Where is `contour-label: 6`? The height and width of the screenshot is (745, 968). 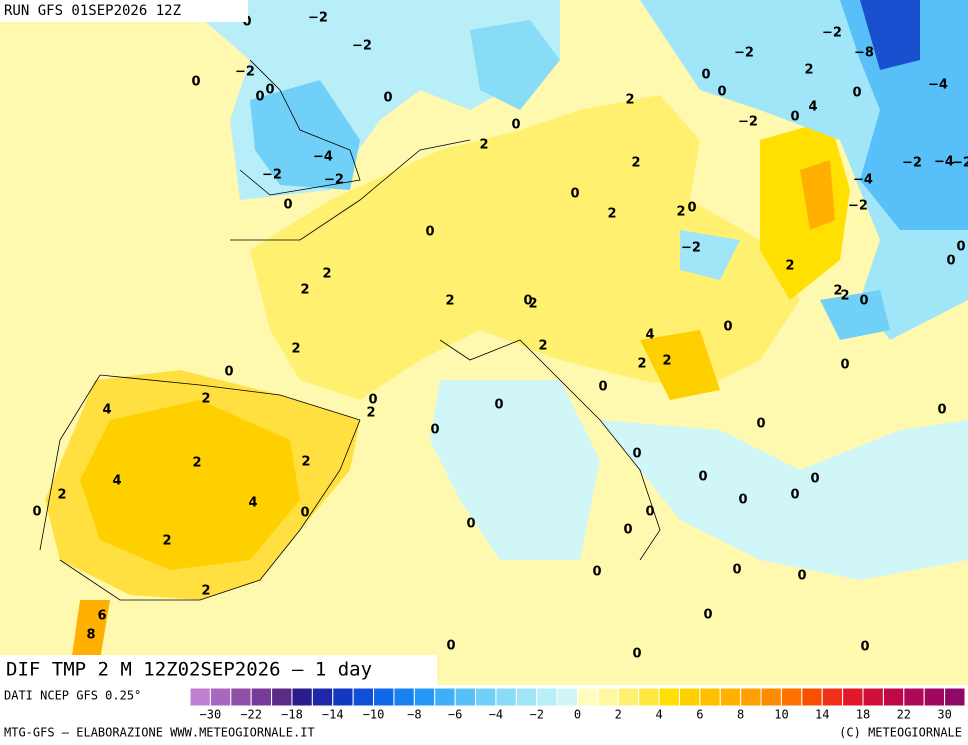
contour-label: 6 is located at coordinates (101, 616).